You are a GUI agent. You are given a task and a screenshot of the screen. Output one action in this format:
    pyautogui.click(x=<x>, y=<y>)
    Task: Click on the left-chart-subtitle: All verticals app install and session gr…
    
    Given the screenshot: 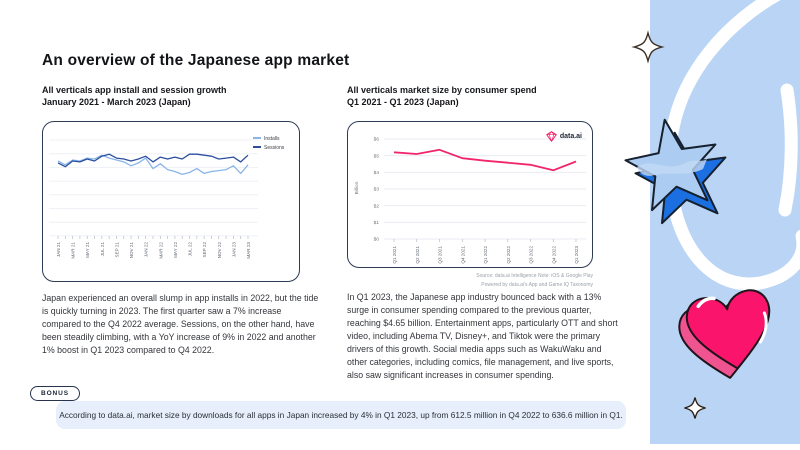 What is the action you would take?
    pyautogui.click(x=134, y=96)
    